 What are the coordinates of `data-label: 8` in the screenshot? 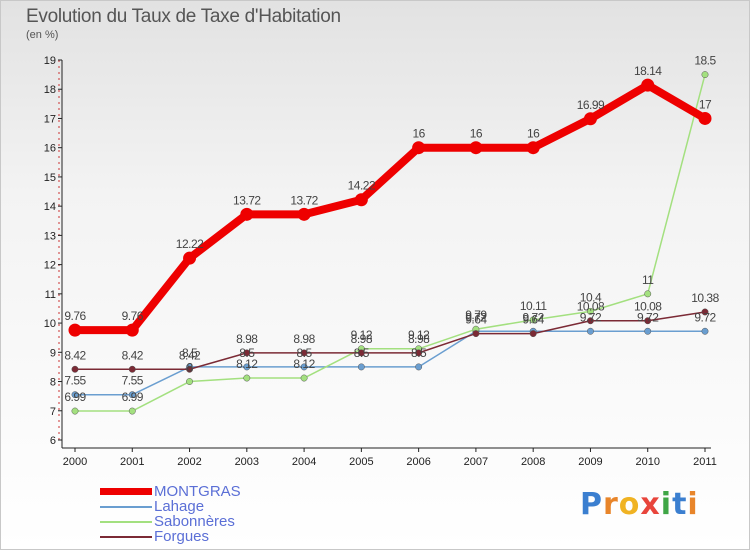 It's located at (189, 368).